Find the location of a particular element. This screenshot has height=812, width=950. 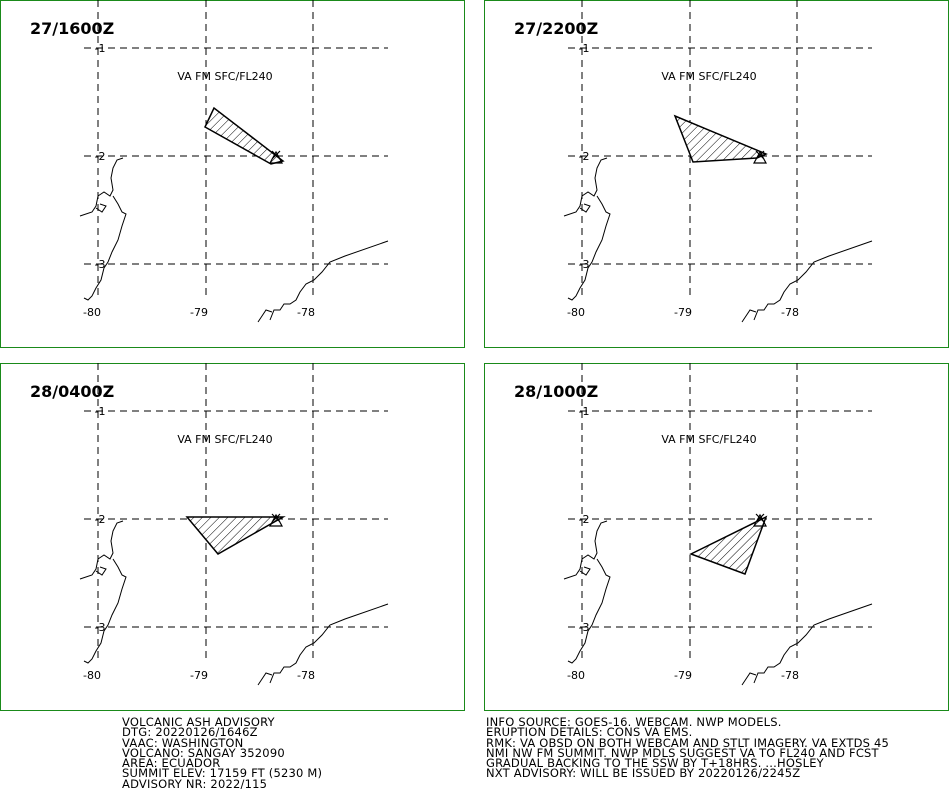

advisory-line: VAAC: WASHINGTON is located at coordinates (183, 742).